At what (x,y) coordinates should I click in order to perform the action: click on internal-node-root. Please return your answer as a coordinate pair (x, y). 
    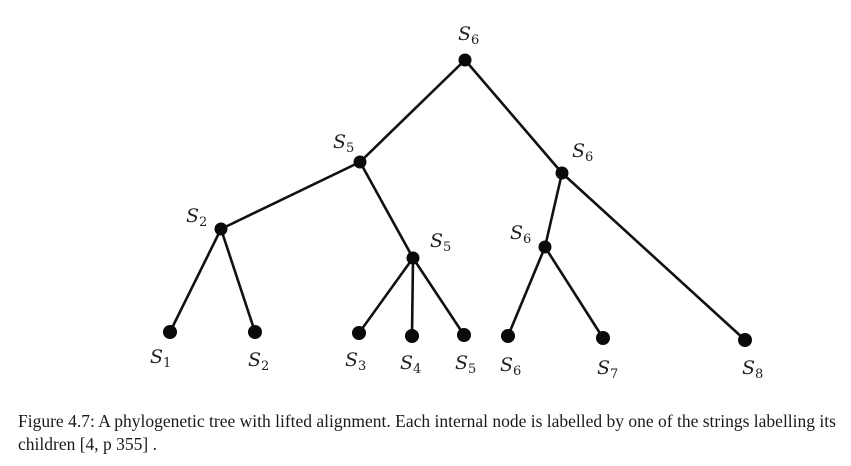
    Looking at the image, I should click on (465, 60).